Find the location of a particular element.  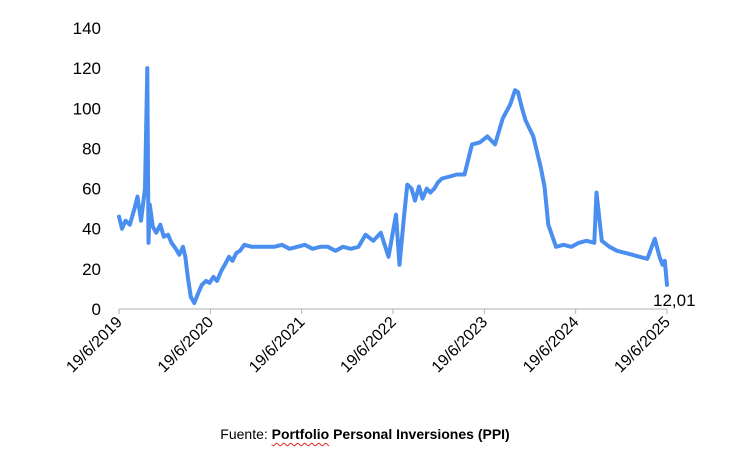

y-tick-label: 0 is located at coordinates (96, 309).